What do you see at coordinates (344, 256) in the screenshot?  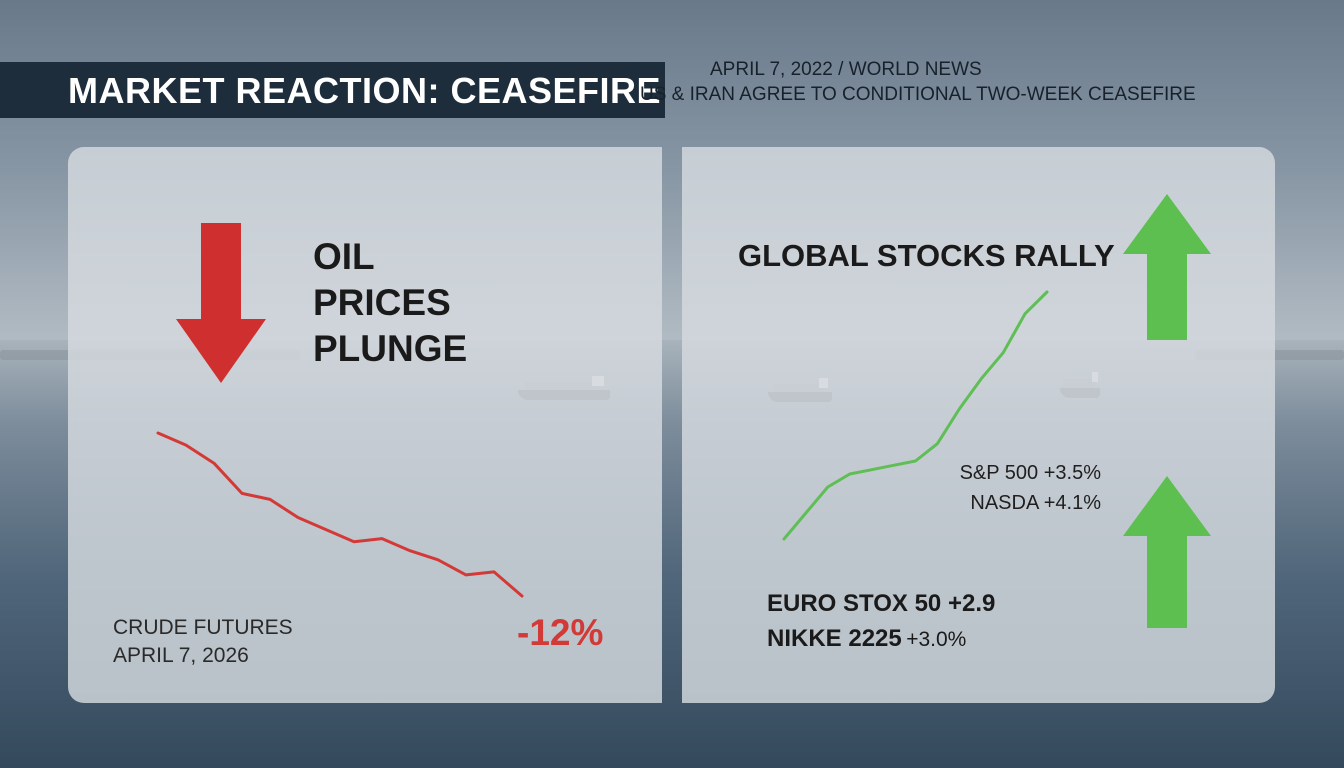 I see `oil-headline-line: OIL` at bounding box center [344, 256].